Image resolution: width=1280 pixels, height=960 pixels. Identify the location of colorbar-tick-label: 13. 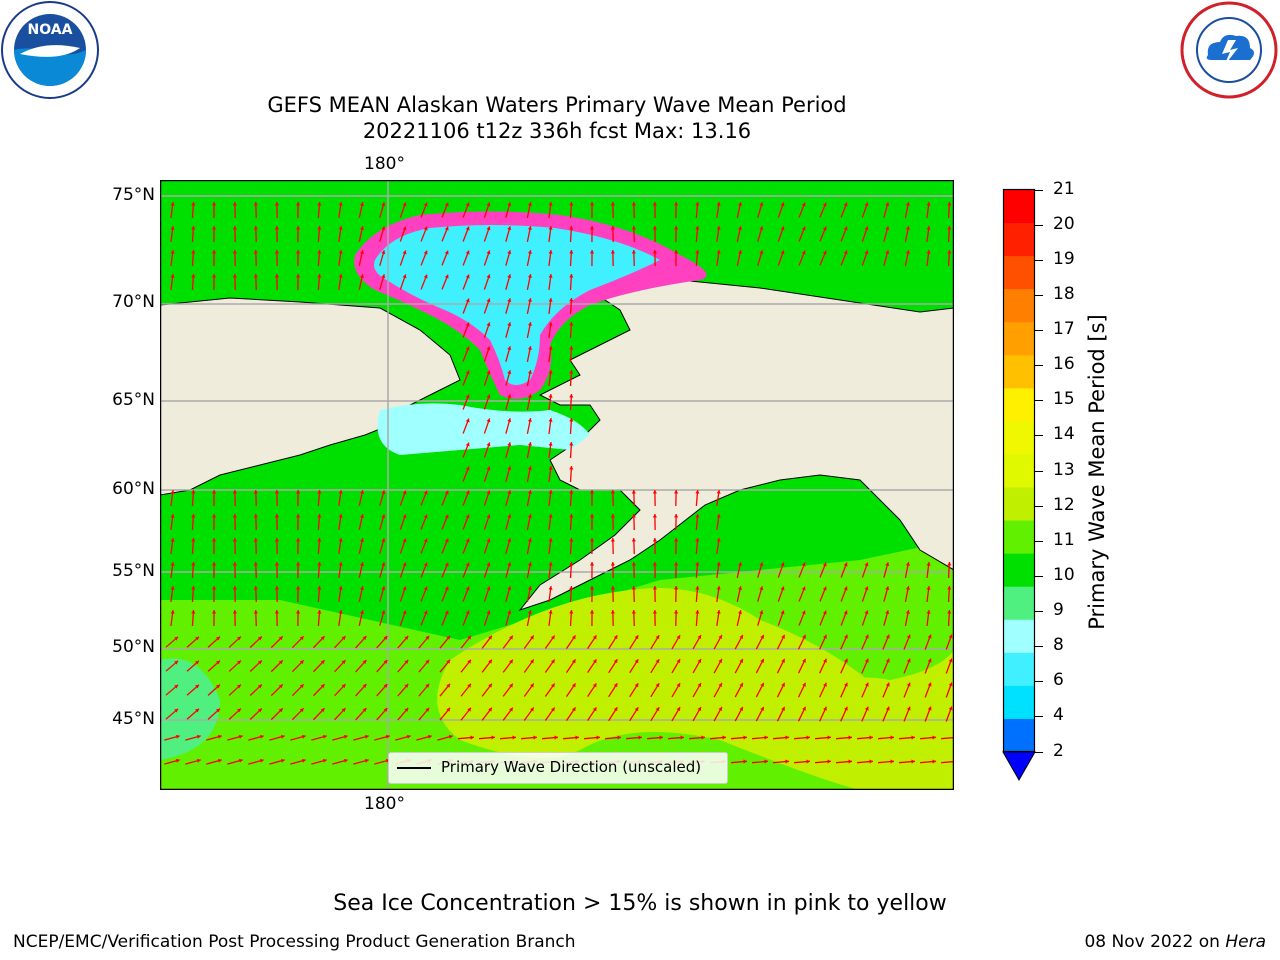
(1064, 469).